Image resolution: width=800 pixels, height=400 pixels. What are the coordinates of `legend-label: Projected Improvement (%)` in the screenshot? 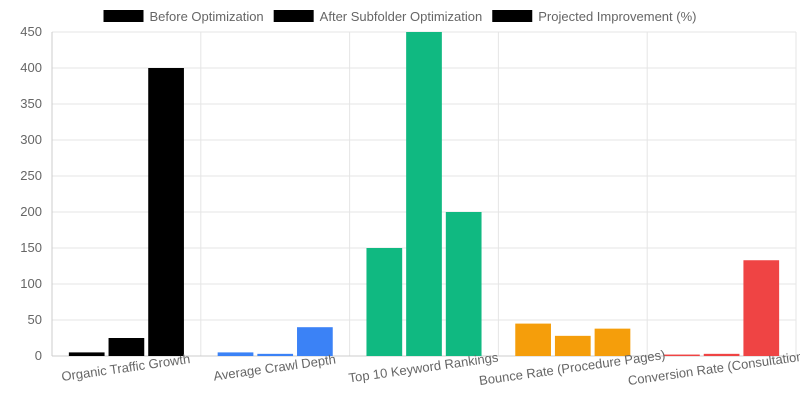 It's located at (617, 16).